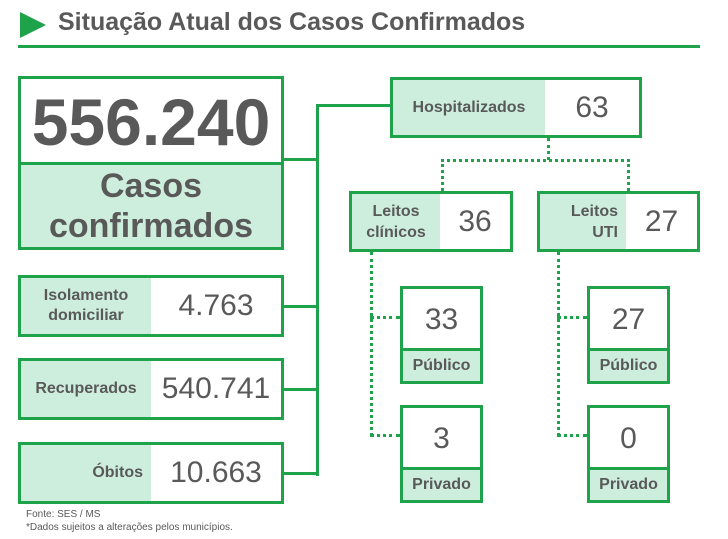 This screenshot has height=539, width=728. What do you see at coordinates (396, 221) in the screenshot?
I see `leitos-clinicos-label: Leitos clínicos` at bounding box center [396, 221].